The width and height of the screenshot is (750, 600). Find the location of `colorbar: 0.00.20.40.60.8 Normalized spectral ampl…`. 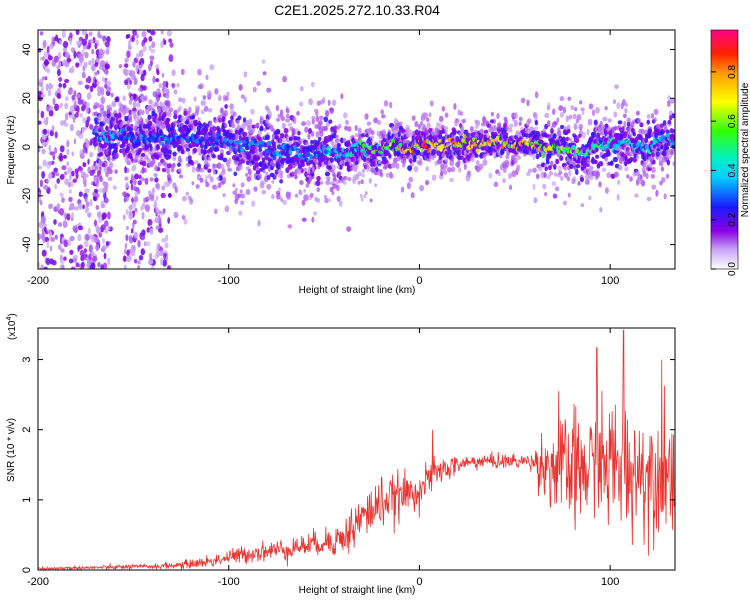

colorbar: 0.00.20.40.60.8 Normalized spectral ampl… is located at coordinates (730, 152).